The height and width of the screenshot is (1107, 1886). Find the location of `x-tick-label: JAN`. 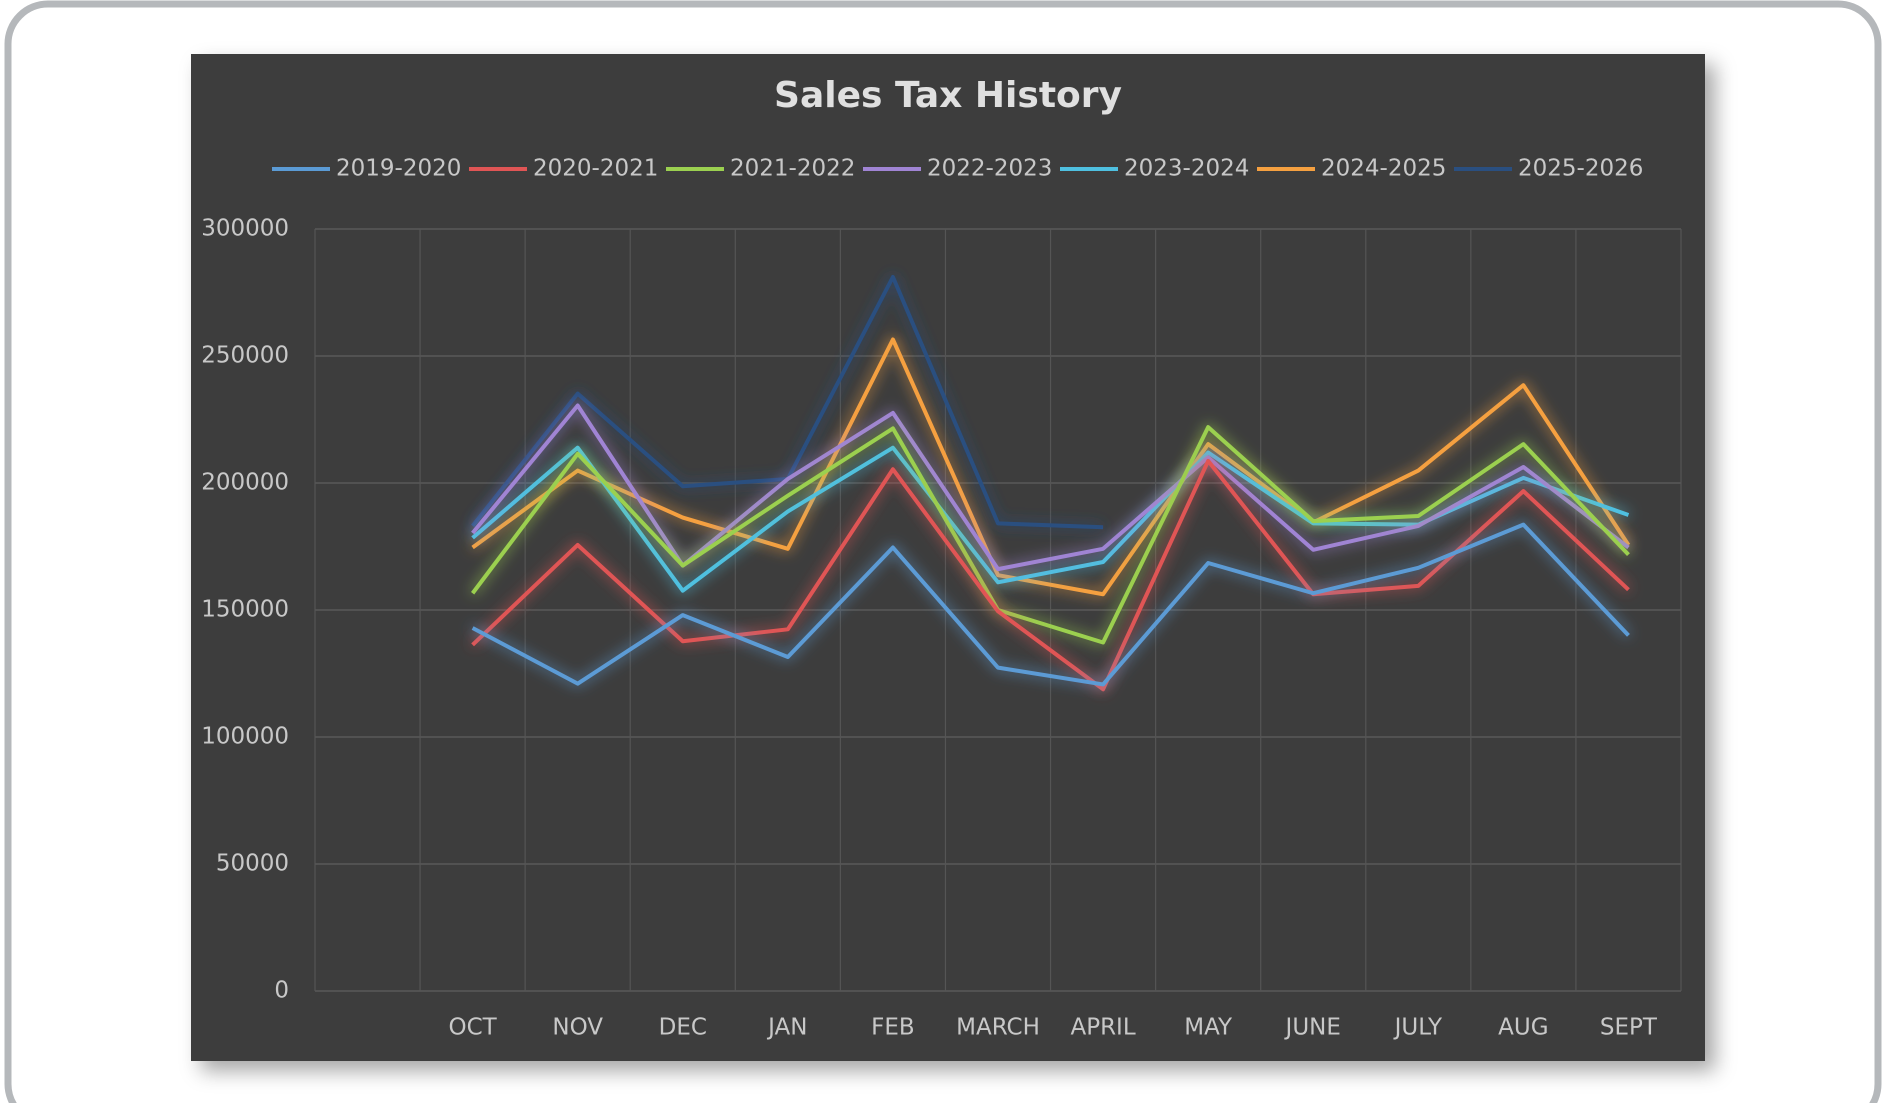

x-tick-label: JAN is located at coordinates (786, 1028).